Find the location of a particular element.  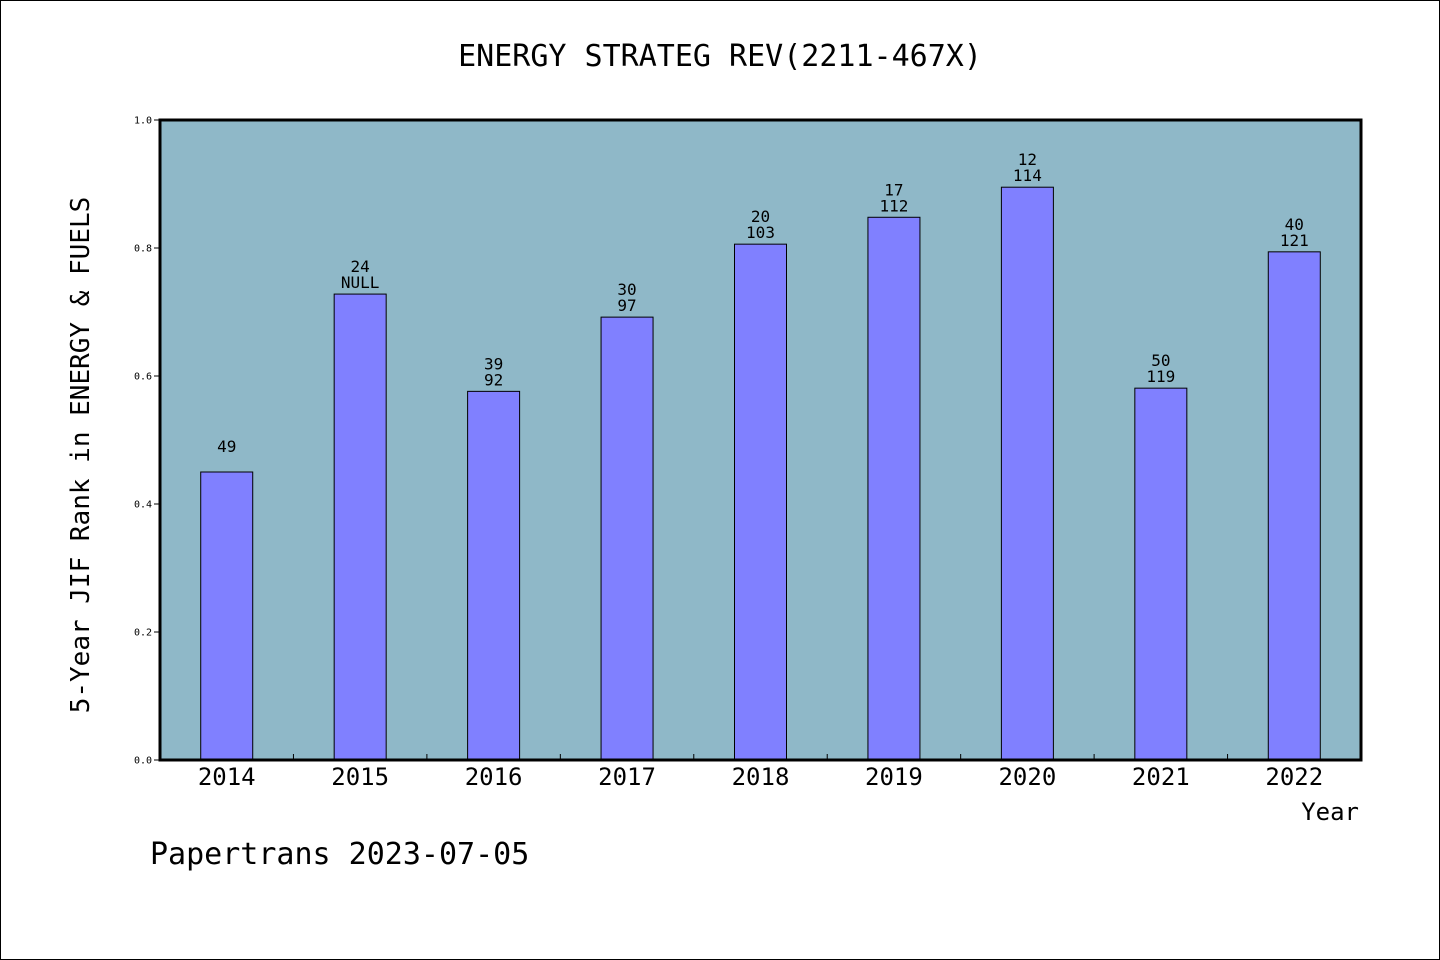

y-axis: 0.0 0.2 0.4 0.6 0.8 1.0 is located at coordinates (147, 441).